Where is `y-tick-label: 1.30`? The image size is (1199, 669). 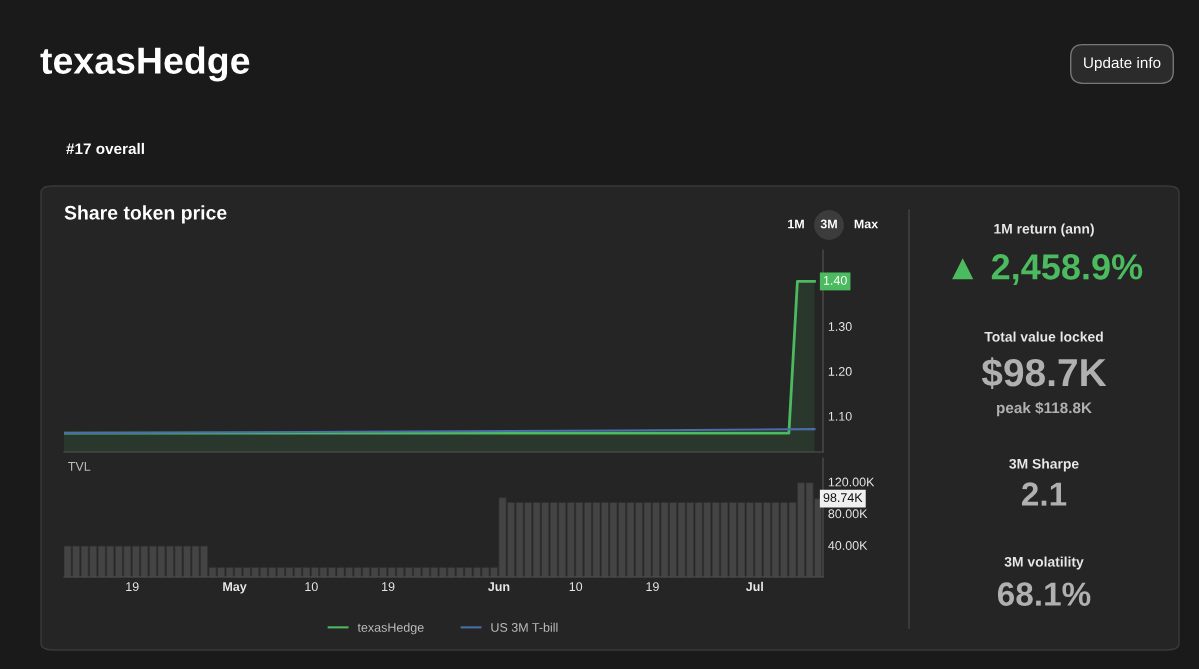
y-tick-label: 1.30 is located at coordinates (840, 326).